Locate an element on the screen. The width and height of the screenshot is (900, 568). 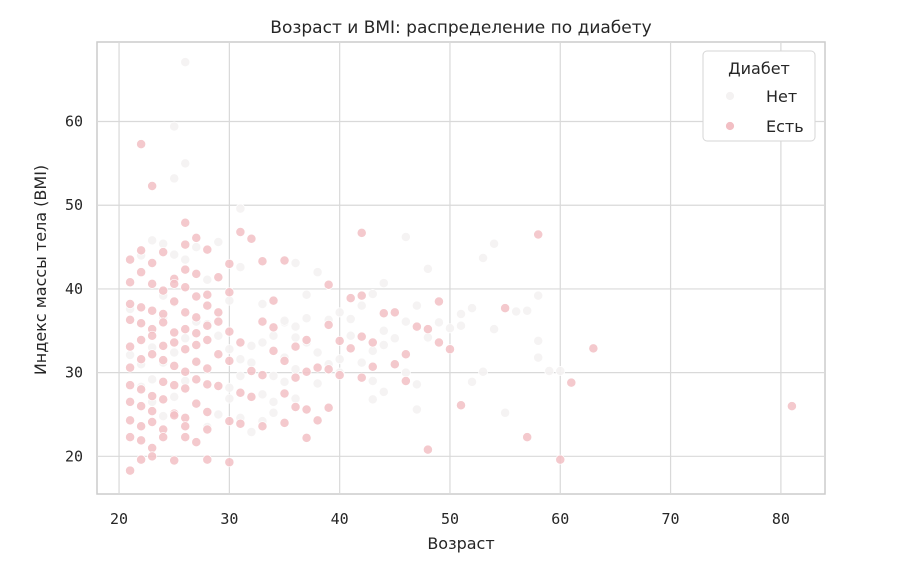
legend-box is located at coordinates (759, 96).